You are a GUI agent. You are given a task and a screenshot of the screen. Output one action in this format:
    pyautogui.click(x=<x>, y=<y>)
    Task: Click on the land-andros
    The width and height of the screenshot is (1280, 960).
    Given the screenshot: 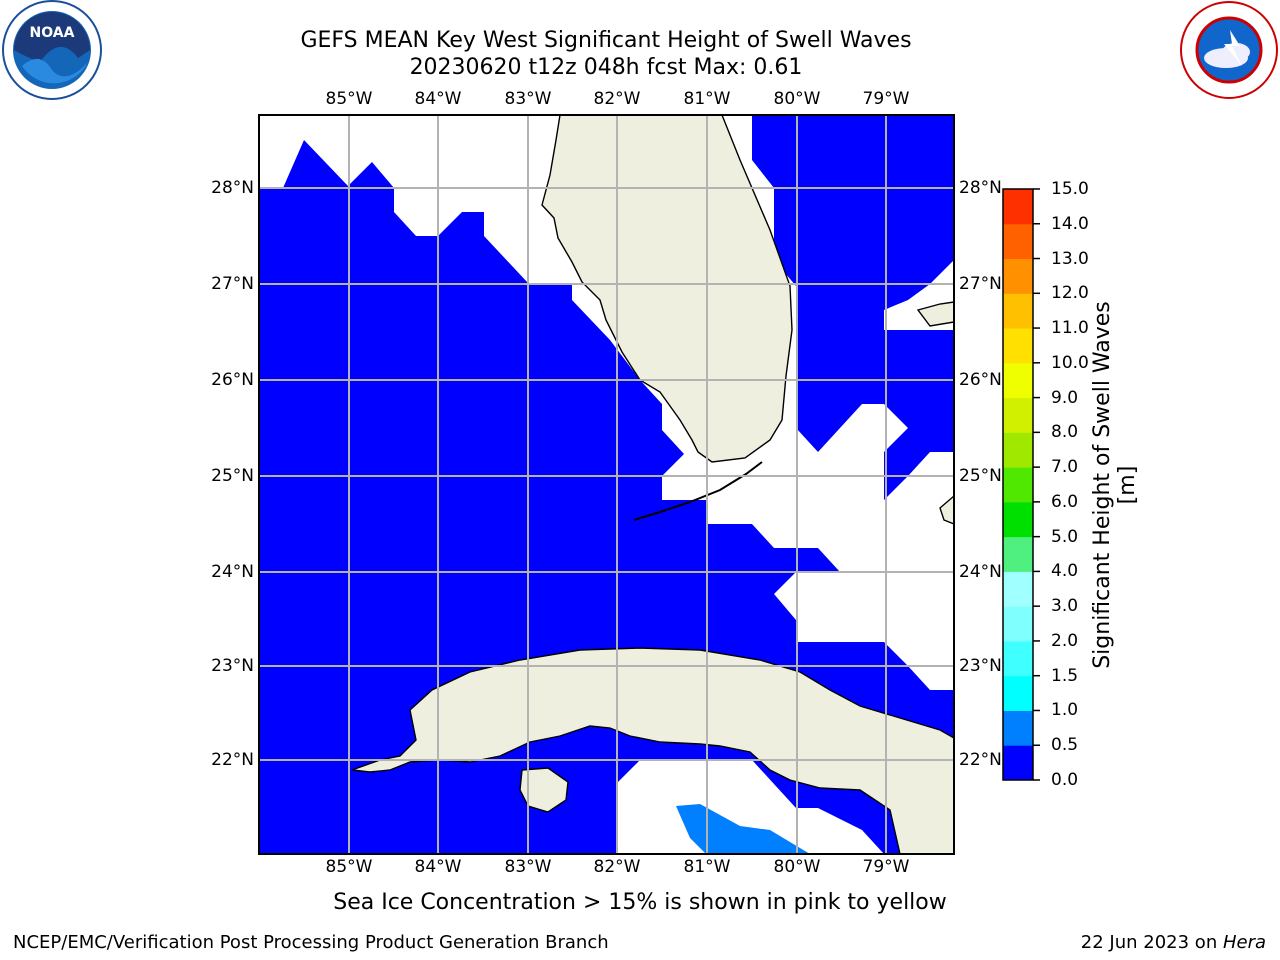 What is the action you would take?
    pyautogui.click(x=946, y=510)
    